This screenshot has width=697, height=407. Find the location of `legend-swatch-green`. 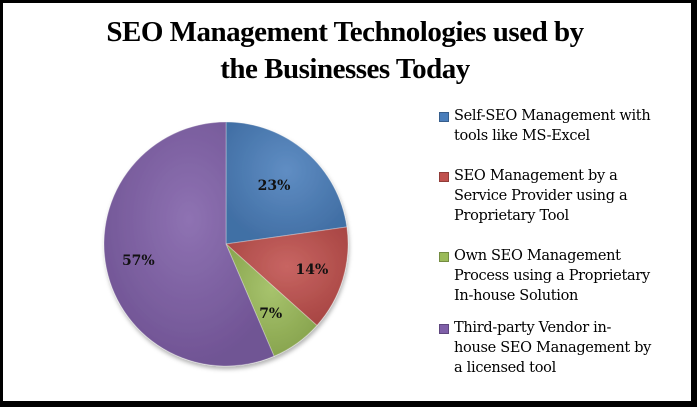

legend-swatch-green is located at coordinates (444, 257).